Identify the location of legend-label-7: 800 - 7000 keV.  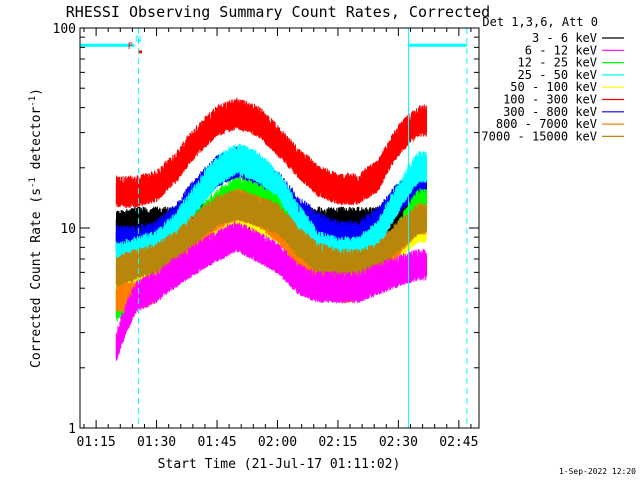
(546, 124).